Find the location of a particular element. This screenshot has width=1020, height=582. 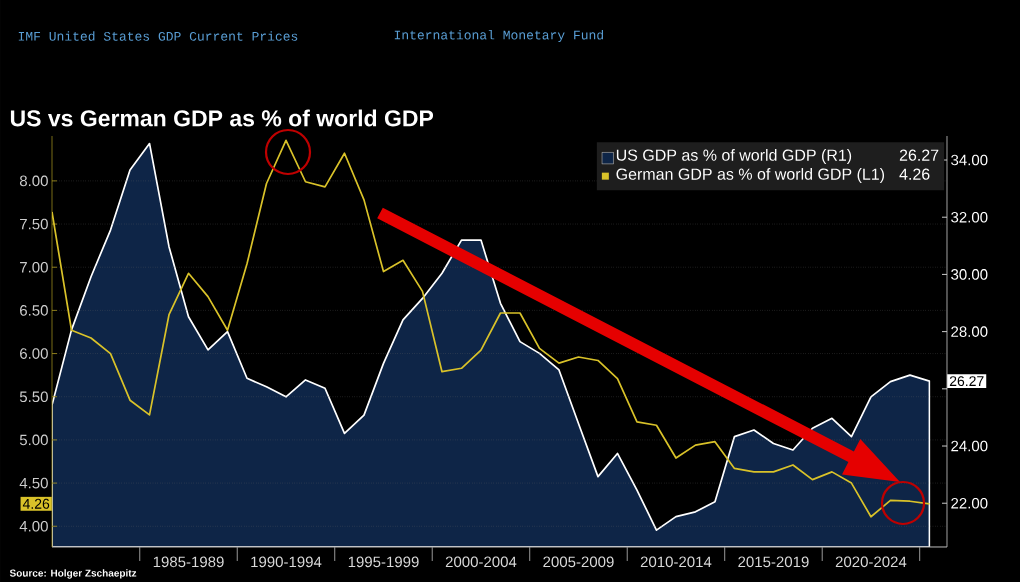

text: International Monetary Fund is located at coordinates (498, 36).